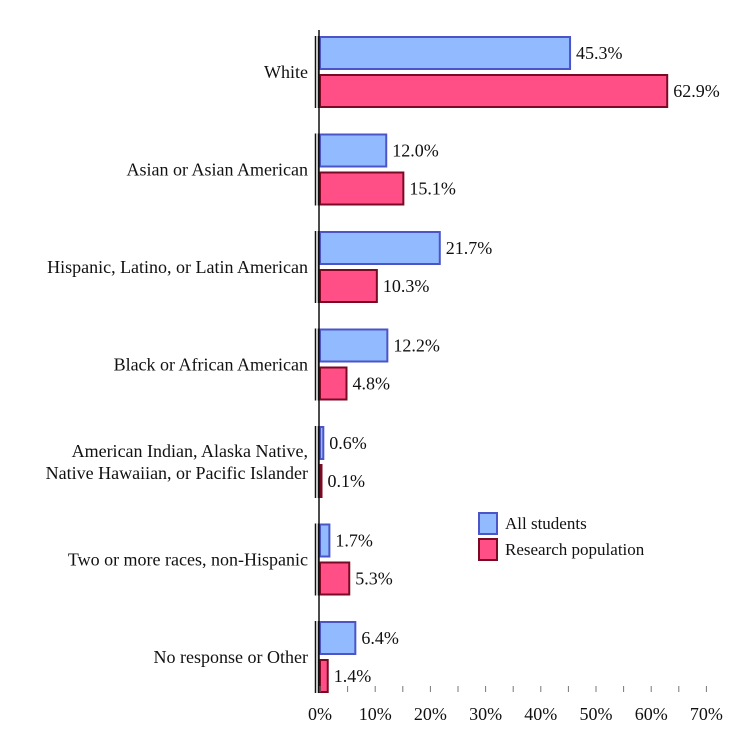 Image resolution: width=743 pixels, height=739 pixels. What do you see at coordinates (706, 714) in the screenshot?
I see `x-tick-label-70: 70%` at bounding box center [706, 714].